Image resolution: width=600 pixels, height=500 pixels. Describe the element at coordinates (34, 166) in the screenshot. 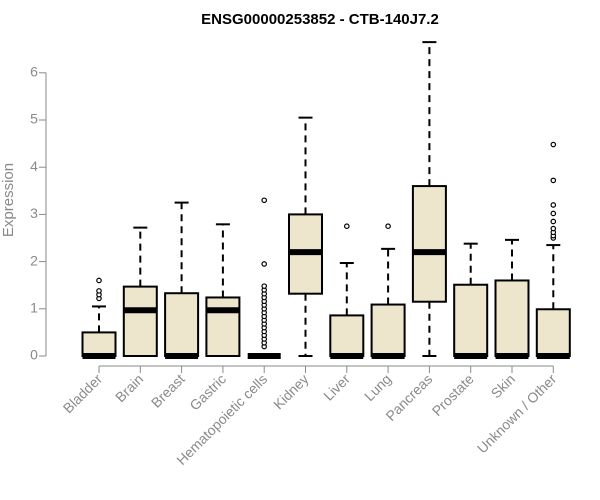

I see `y-tick-label: 4` at that location.